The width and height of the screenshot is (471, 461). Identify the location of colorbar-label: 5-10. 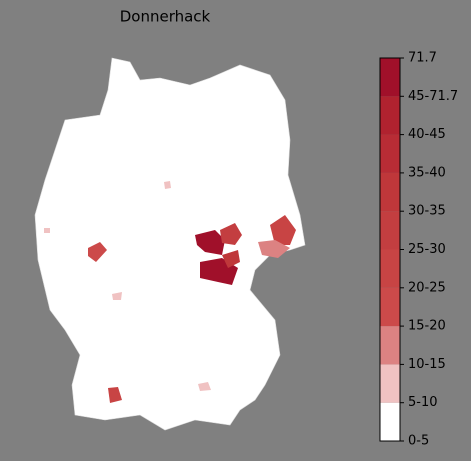
(423, 402).